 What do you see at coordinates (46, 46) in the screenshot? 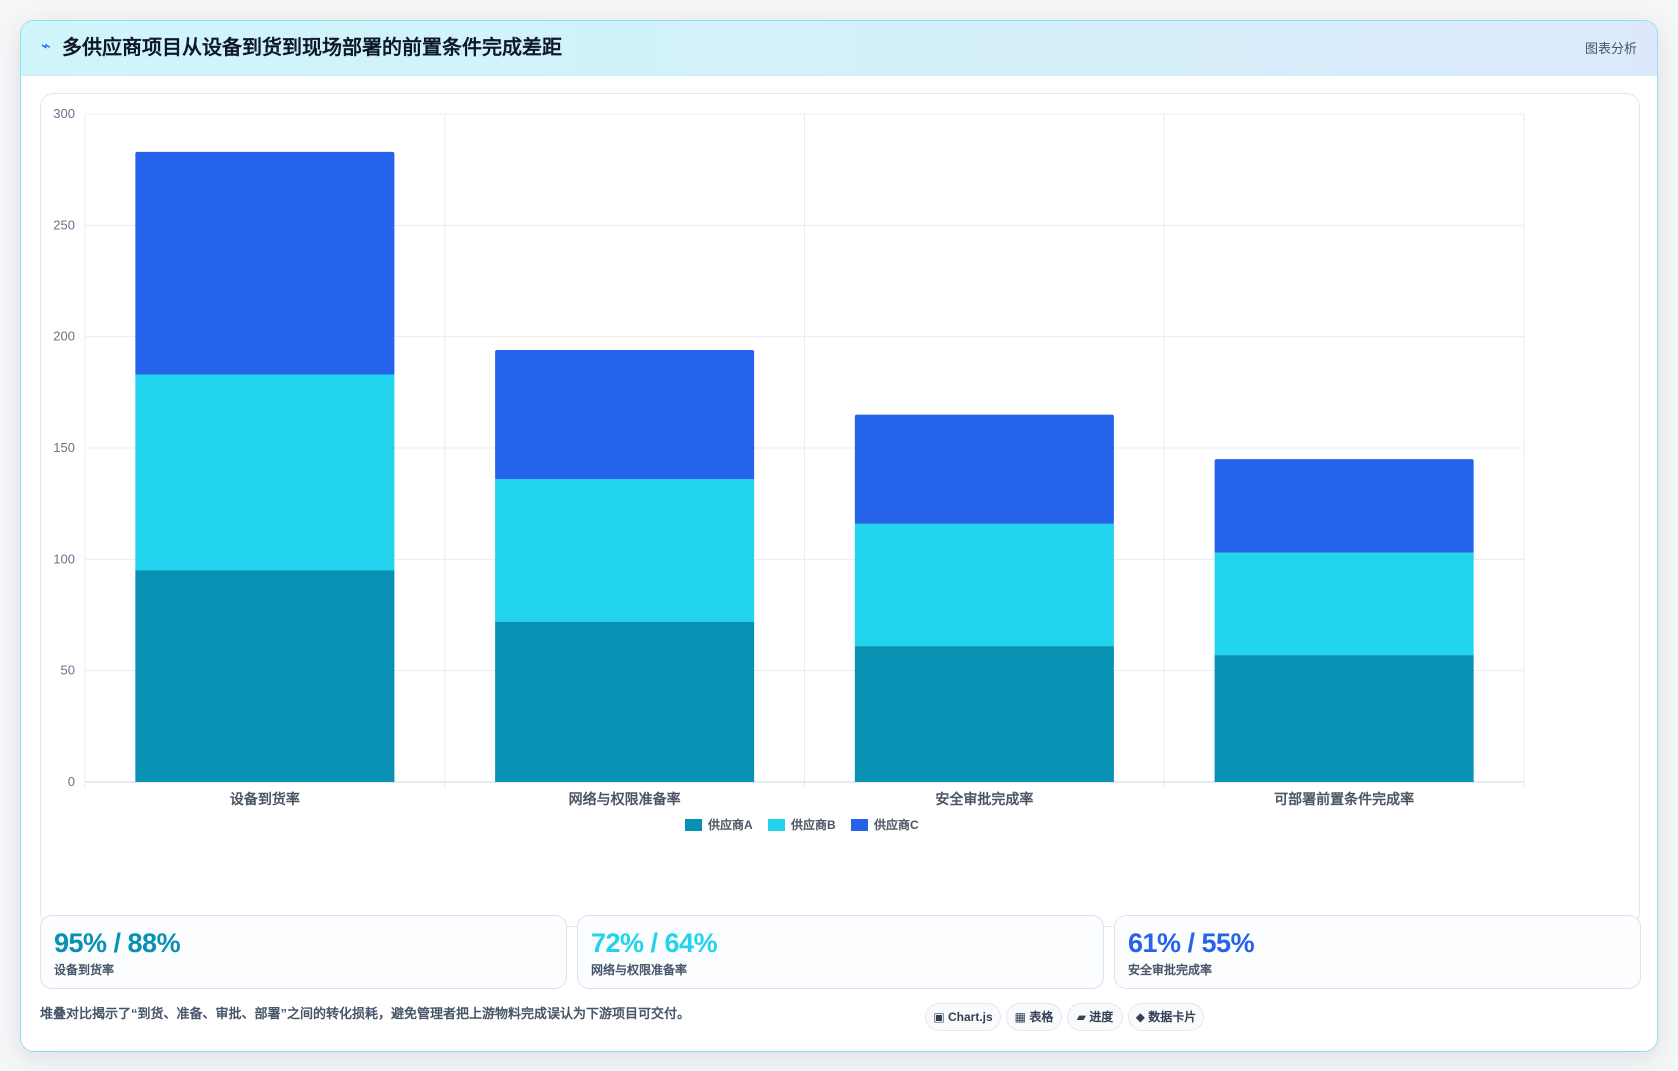
I see `bolt-icon: ⌁` at bounding box center [46, 46].